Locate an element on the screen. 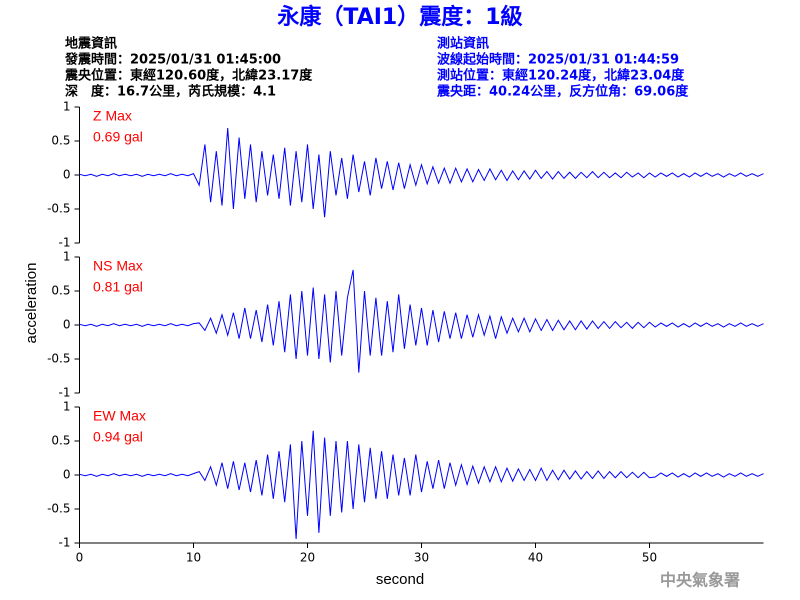 The height and width of the screenshot is (600, 800). y-axis-label: acceleration is located at coordinates (31, 303).